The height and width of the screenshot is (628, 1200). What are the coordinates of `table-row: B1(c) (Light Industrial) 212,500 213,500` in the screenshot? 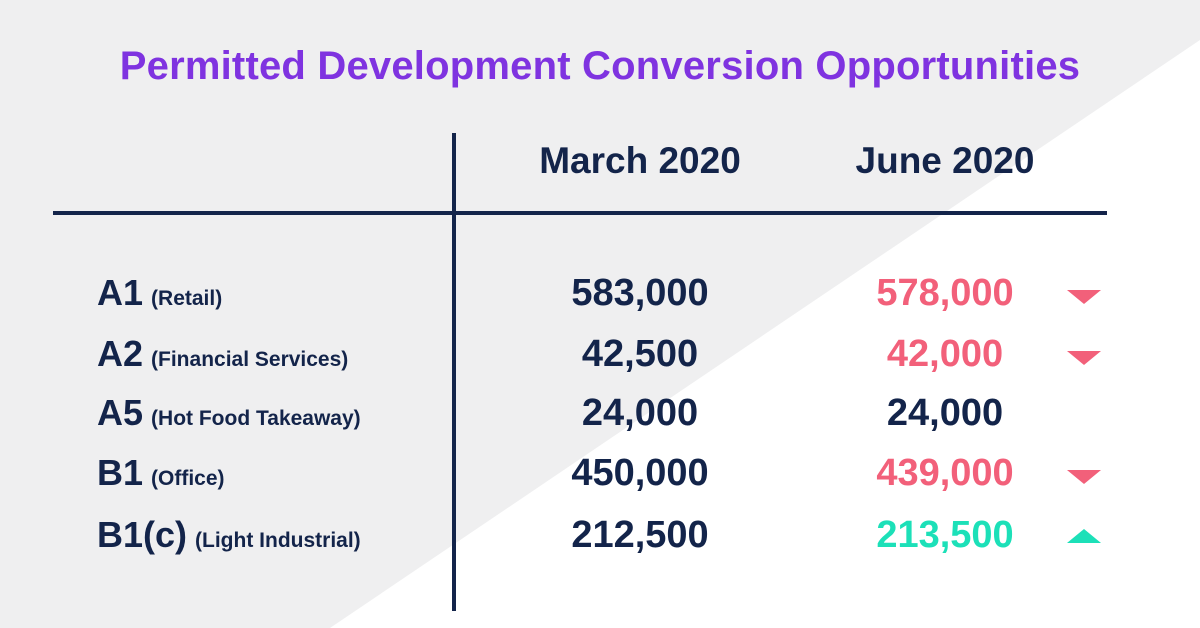 It's located at (600, 544).